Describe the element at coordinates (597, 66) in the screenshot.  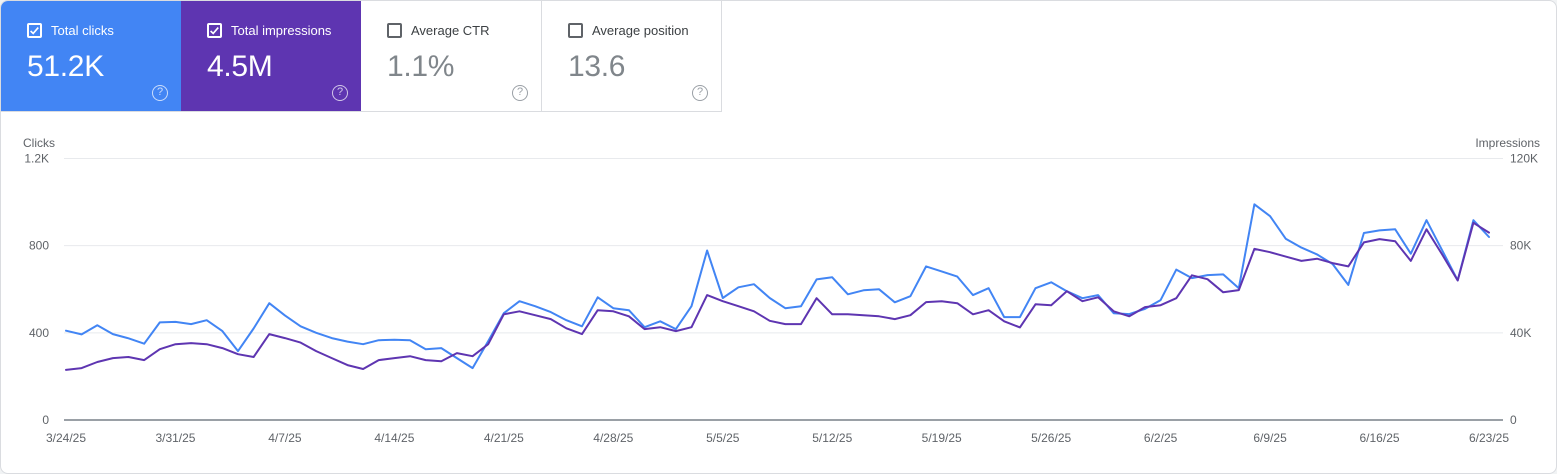
I see `average-position-value: 13.6` at that location.